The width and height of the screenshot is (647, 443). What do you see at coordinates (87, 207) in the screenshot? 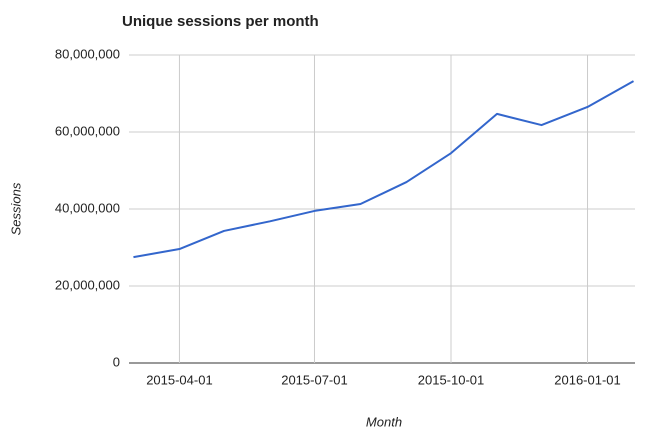
I see `y-tick-label: 40,000,000` at bounding box center [87, 207].